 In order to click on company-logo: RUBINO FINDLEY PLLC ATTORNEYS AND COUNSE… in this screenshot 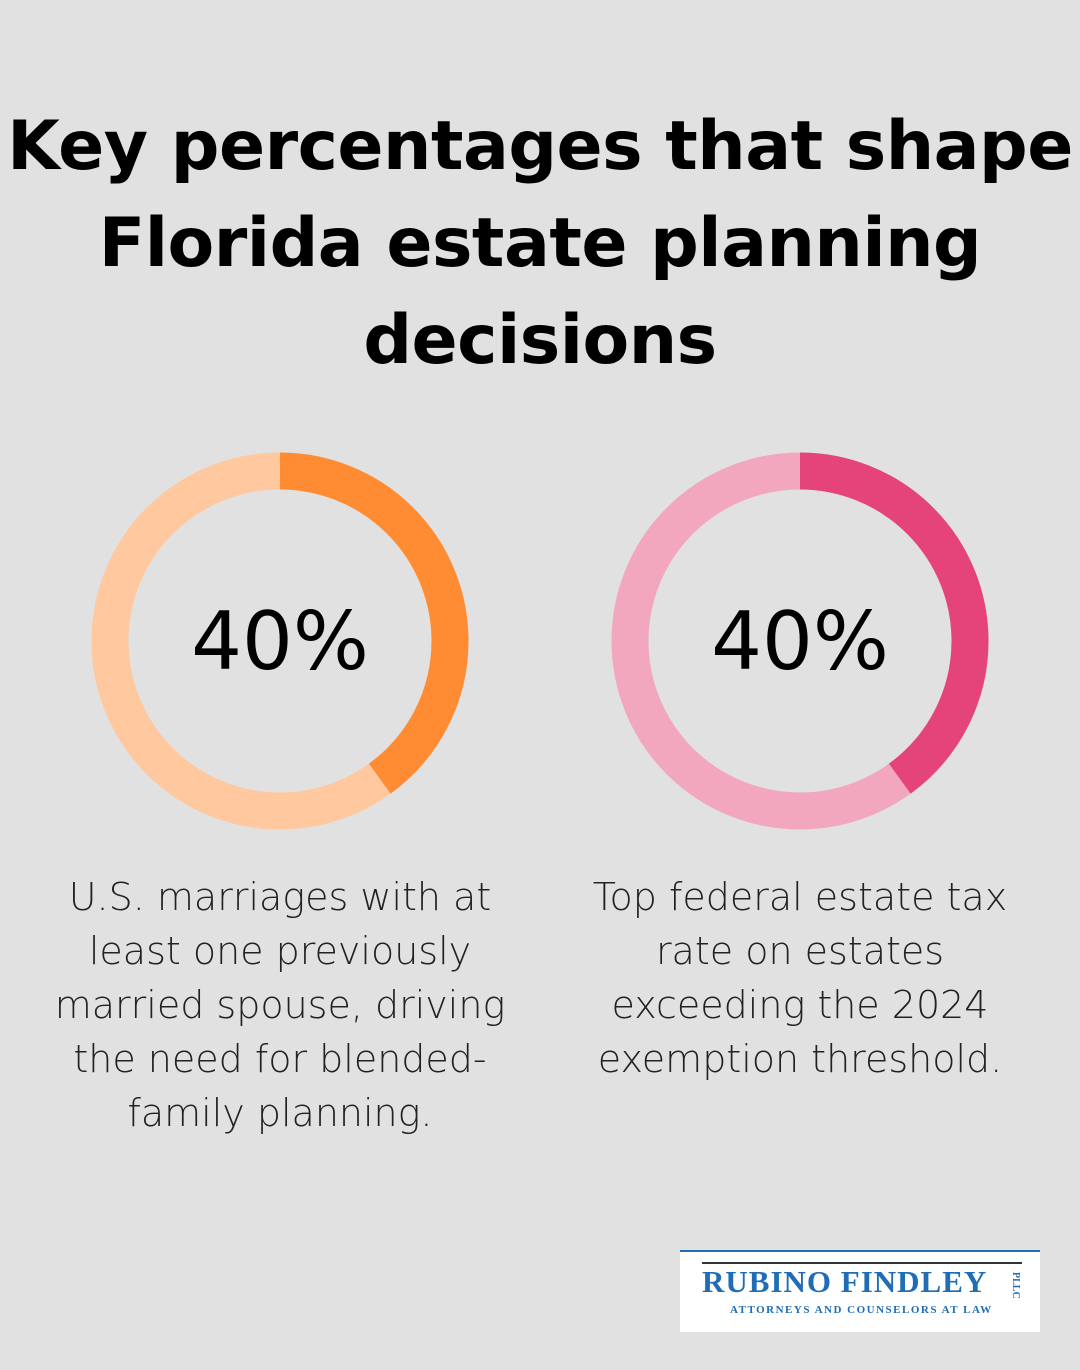, I will do `click(860, 1291)`.